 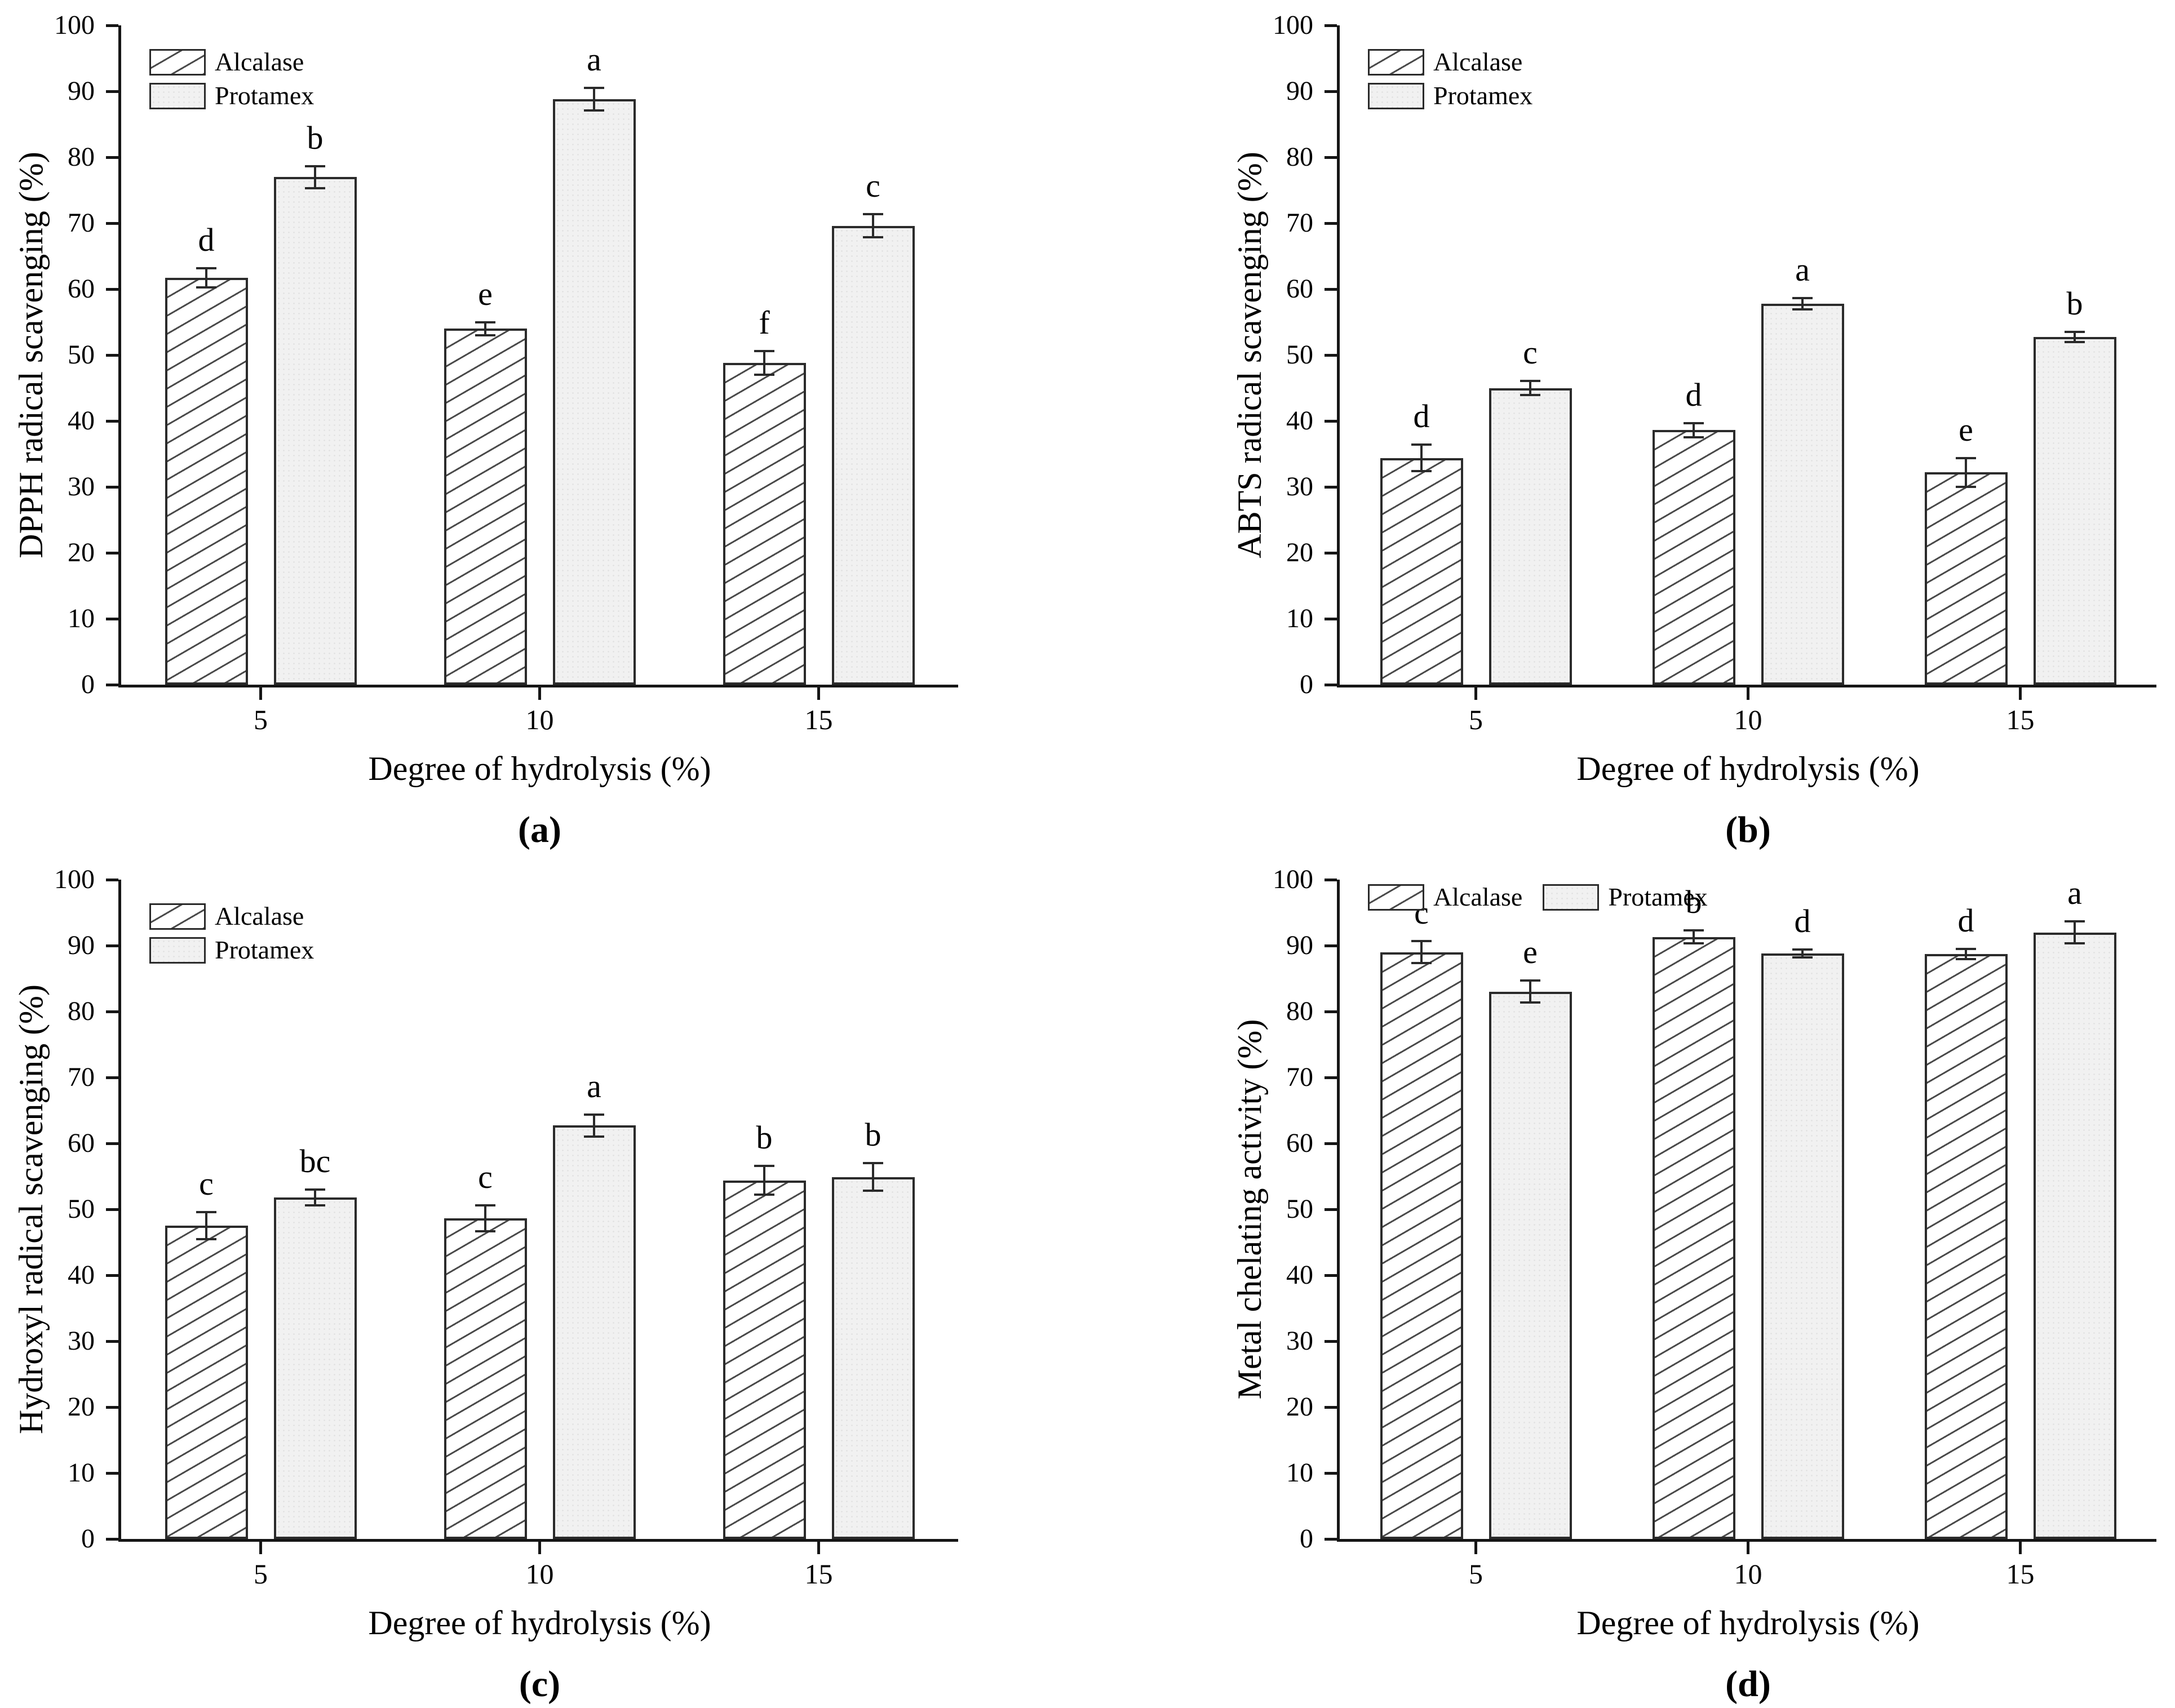 I want to click on y-tick-label: 70, so click(x=1300, y=1077).